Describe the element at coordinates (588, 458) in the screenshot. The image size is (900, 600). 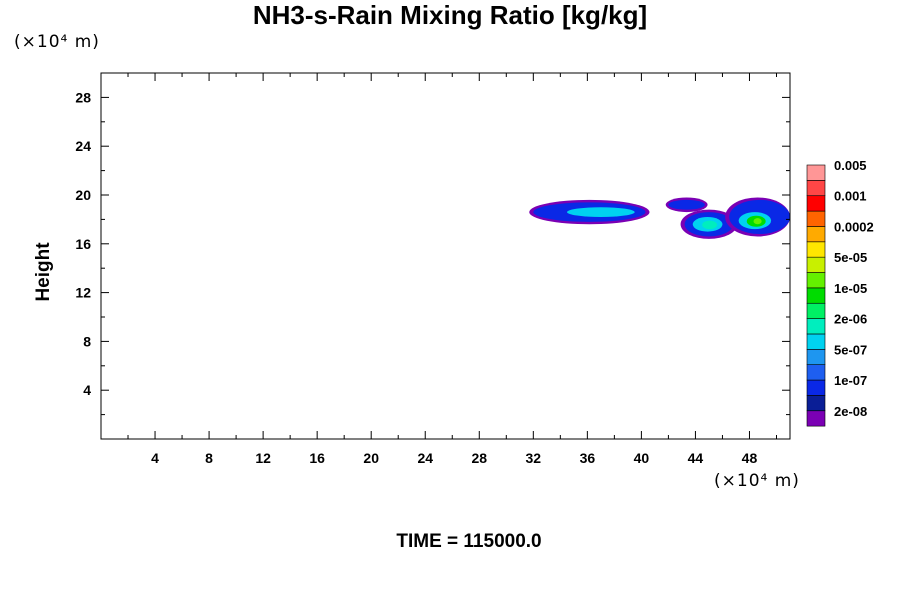
I see `x-tick-label: 36` at that location.